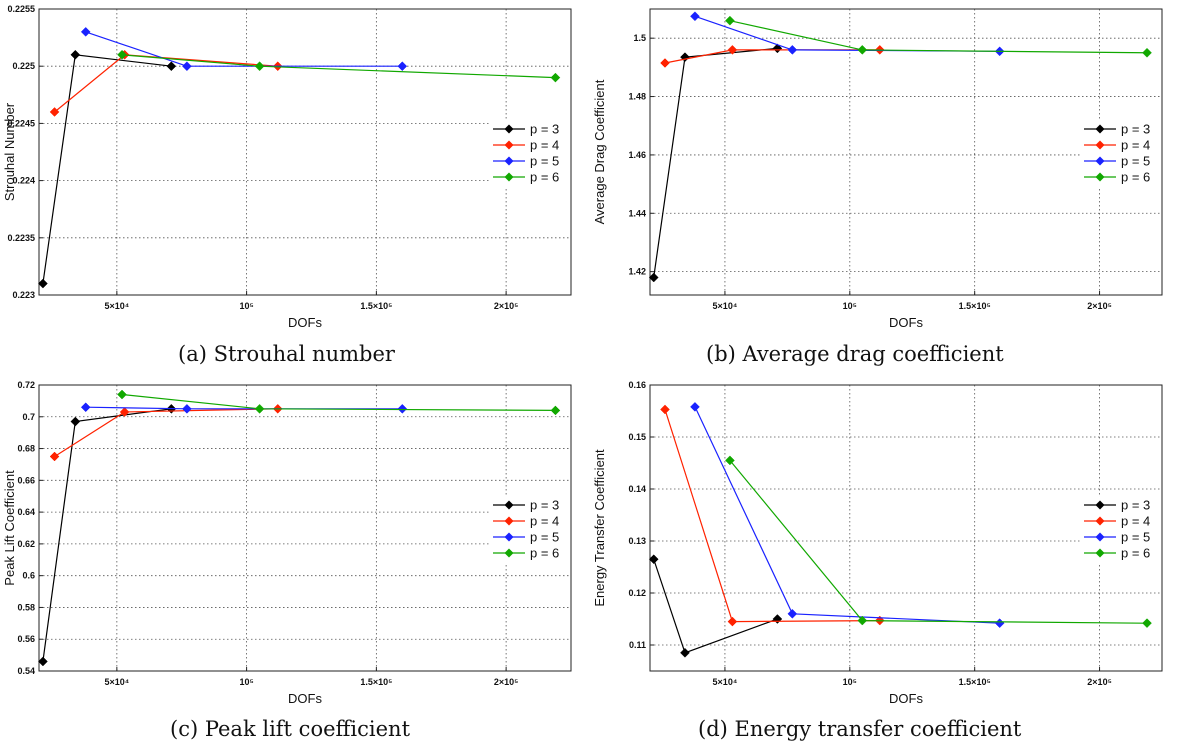 This screenshot has width=1182, height=751. Describe the element at coordinates (637, 385) in the screenshot. I see `y-tick-label: 0.16` at that location.